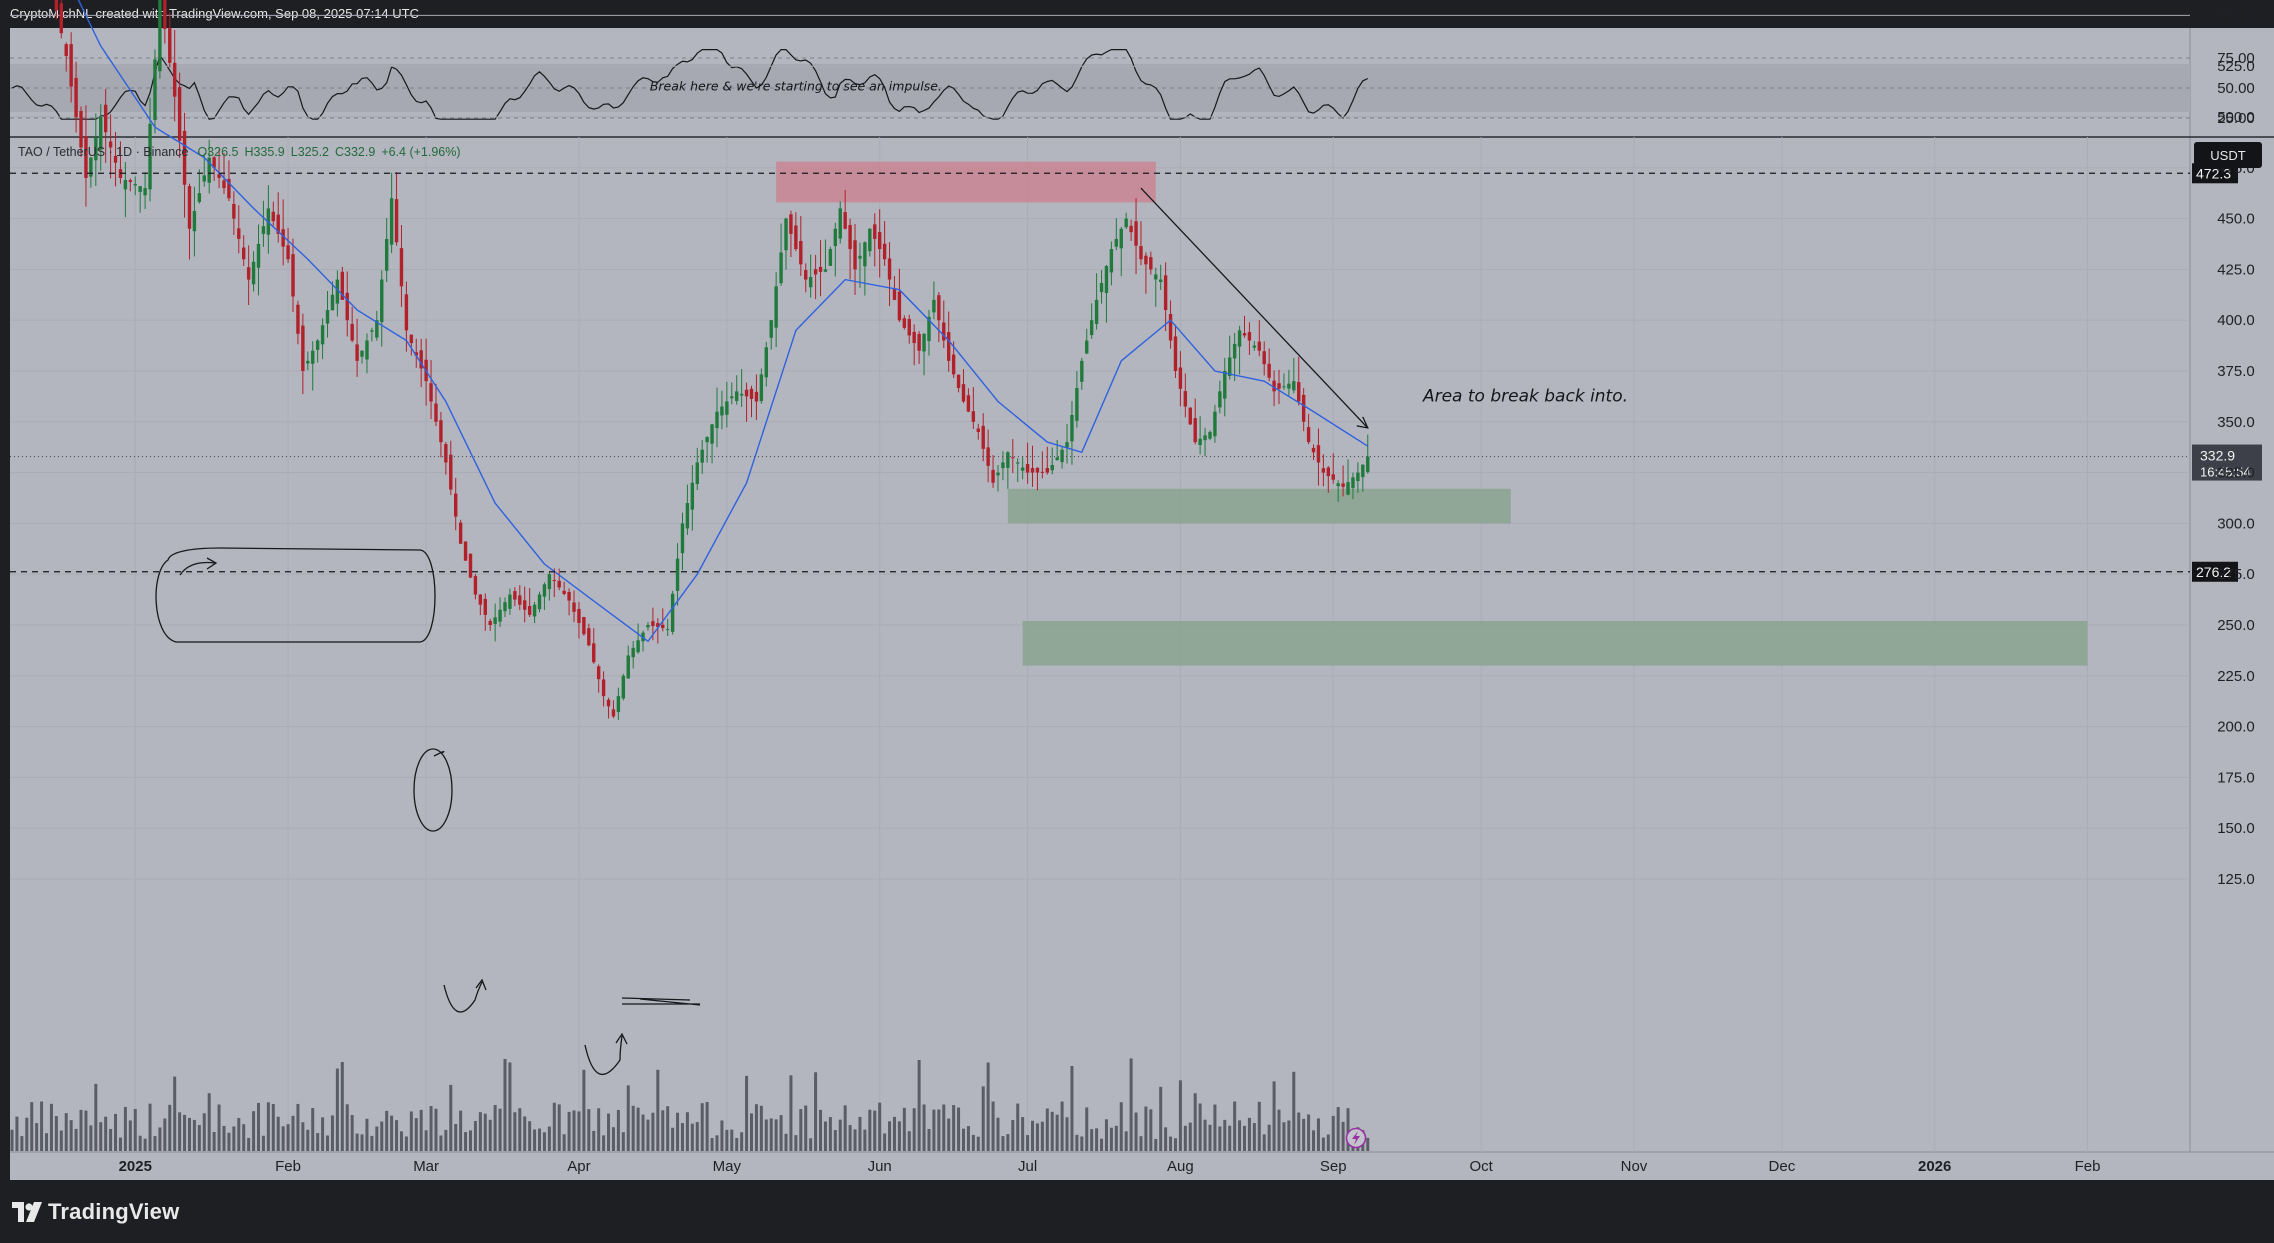 This screenshot has width=2274, height=1243. I want to click on trendline-arrowhead, so click(1362, 422).